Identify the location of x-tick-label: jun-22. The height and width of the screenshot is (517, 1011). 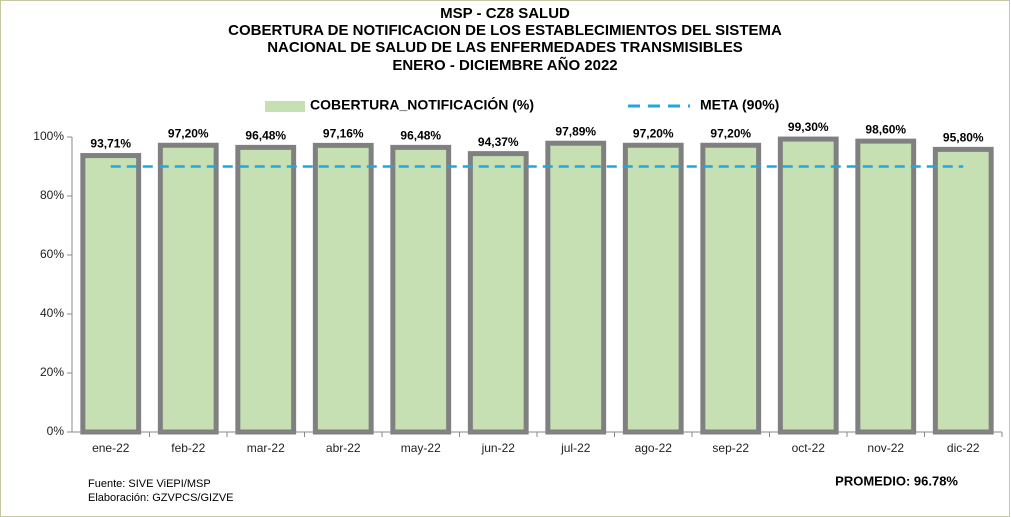
(498, 448).